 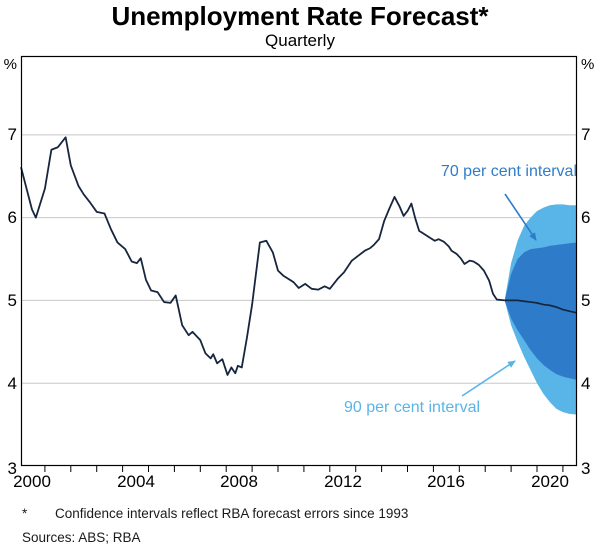 What do you see at coordinates (343, 481) in the screenshot?
I see `x-axis-label-2012: 2012` at bounding box center [343, 481].